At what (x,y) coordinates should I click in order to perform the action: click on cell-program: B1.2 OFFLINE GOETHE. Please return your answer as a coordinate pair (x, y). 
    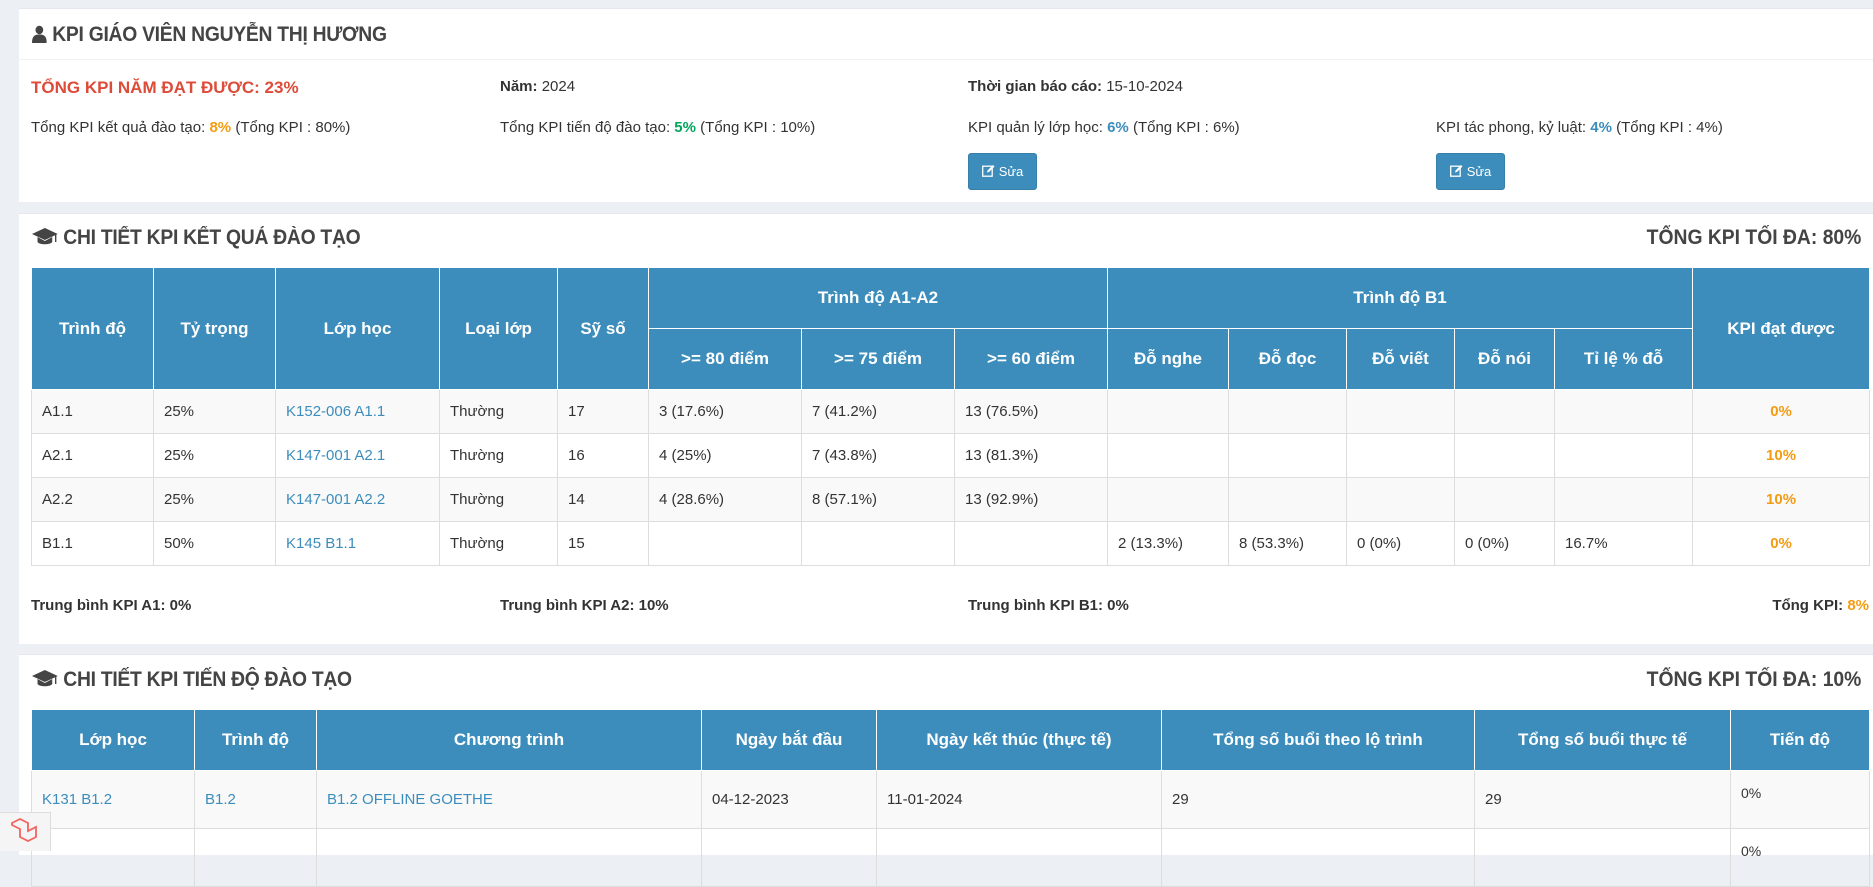
    Looking at the image, I should click on (509, 799).